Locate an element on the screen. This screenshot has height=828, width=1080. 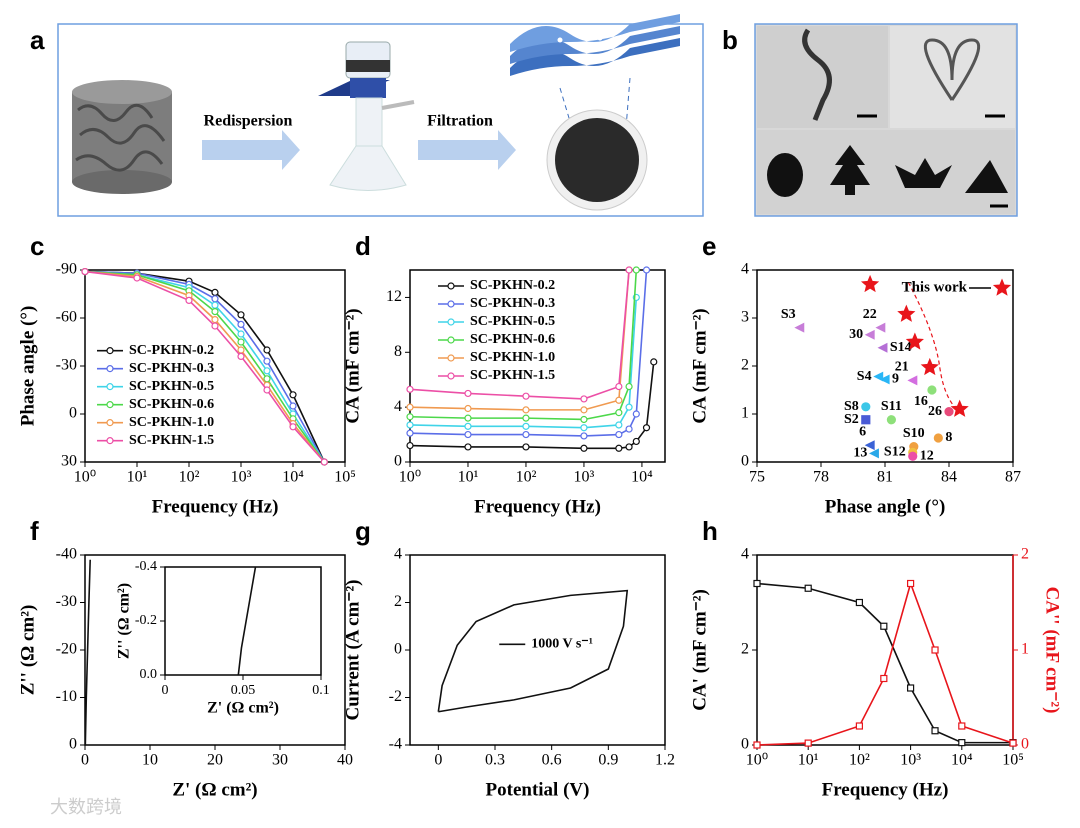
x-tick-label: 10 is located at coordinates (150, 760).